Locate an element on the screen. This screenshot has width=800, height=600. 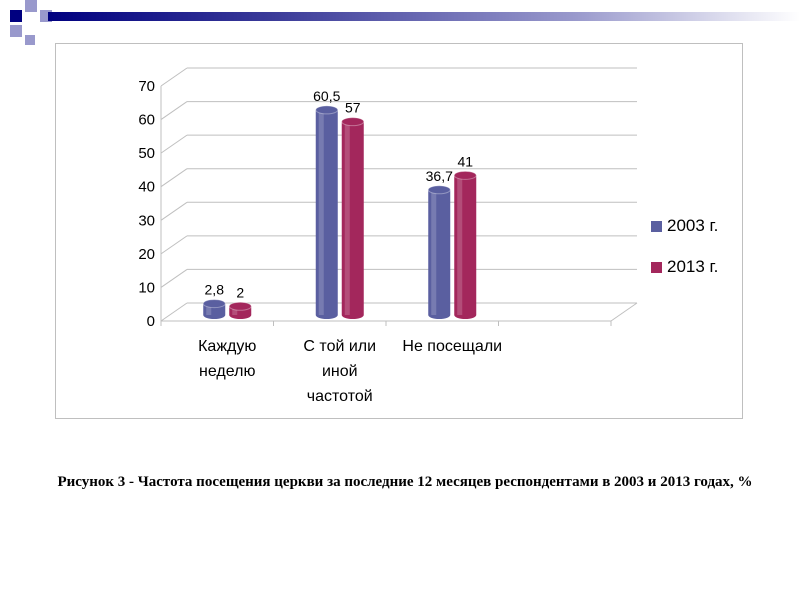
y-tick-label: 40 is located at coordinates (146, 187).